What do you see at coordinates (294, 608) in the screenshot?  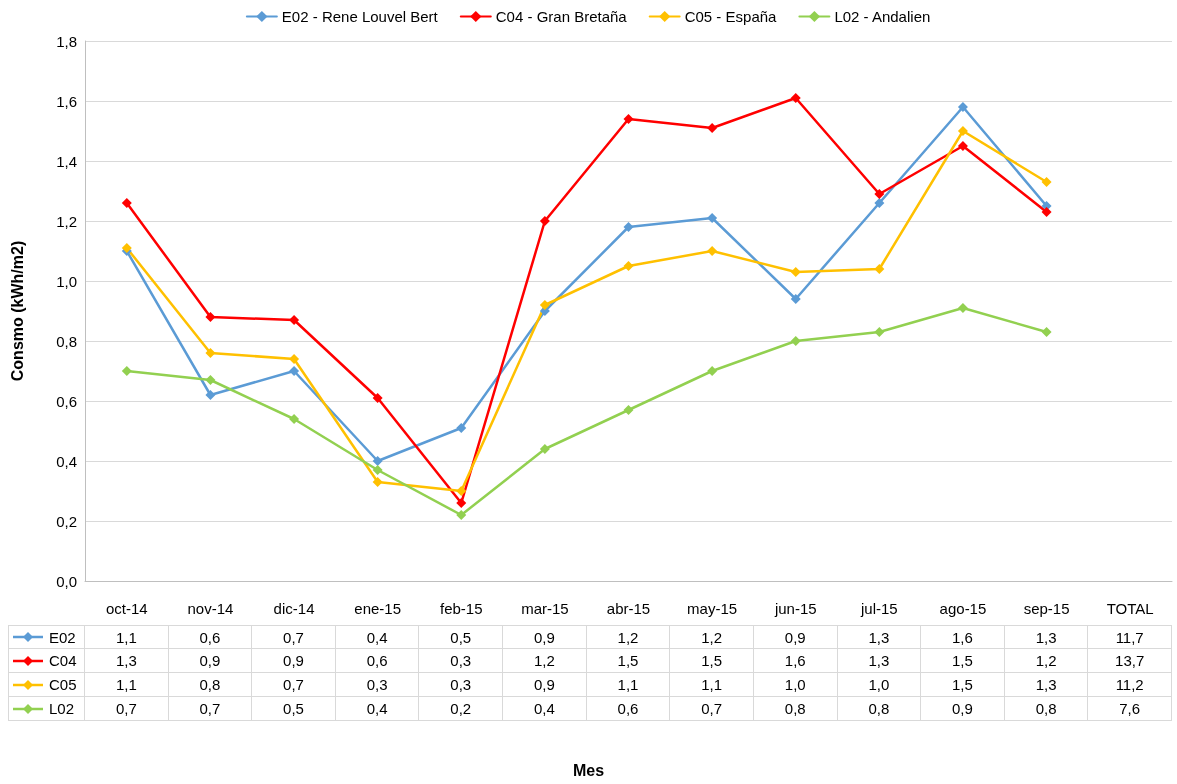 I see `x-tick-label: dic-14` at bounding box center [294, 608].